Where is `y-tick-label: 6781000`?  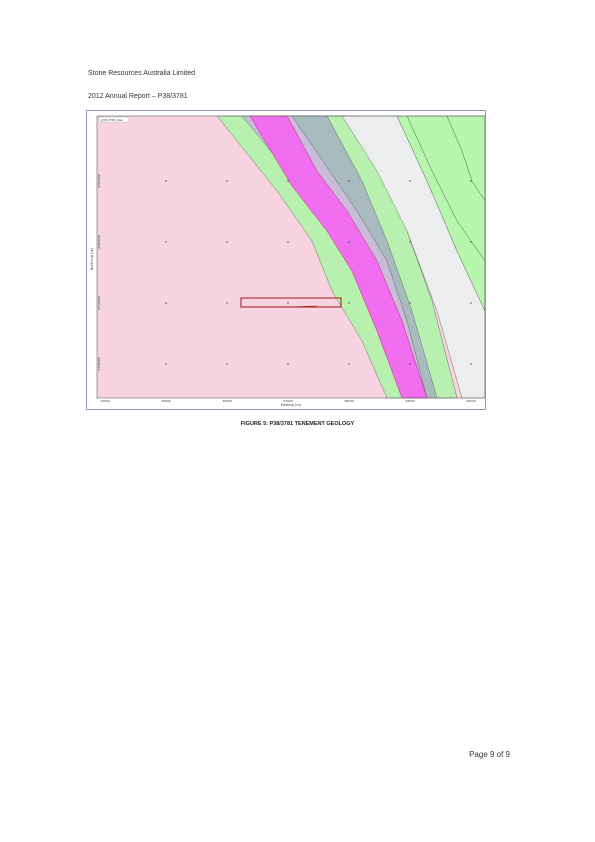
y-tick-label: 6781000 is located at coordinates (99, 180).